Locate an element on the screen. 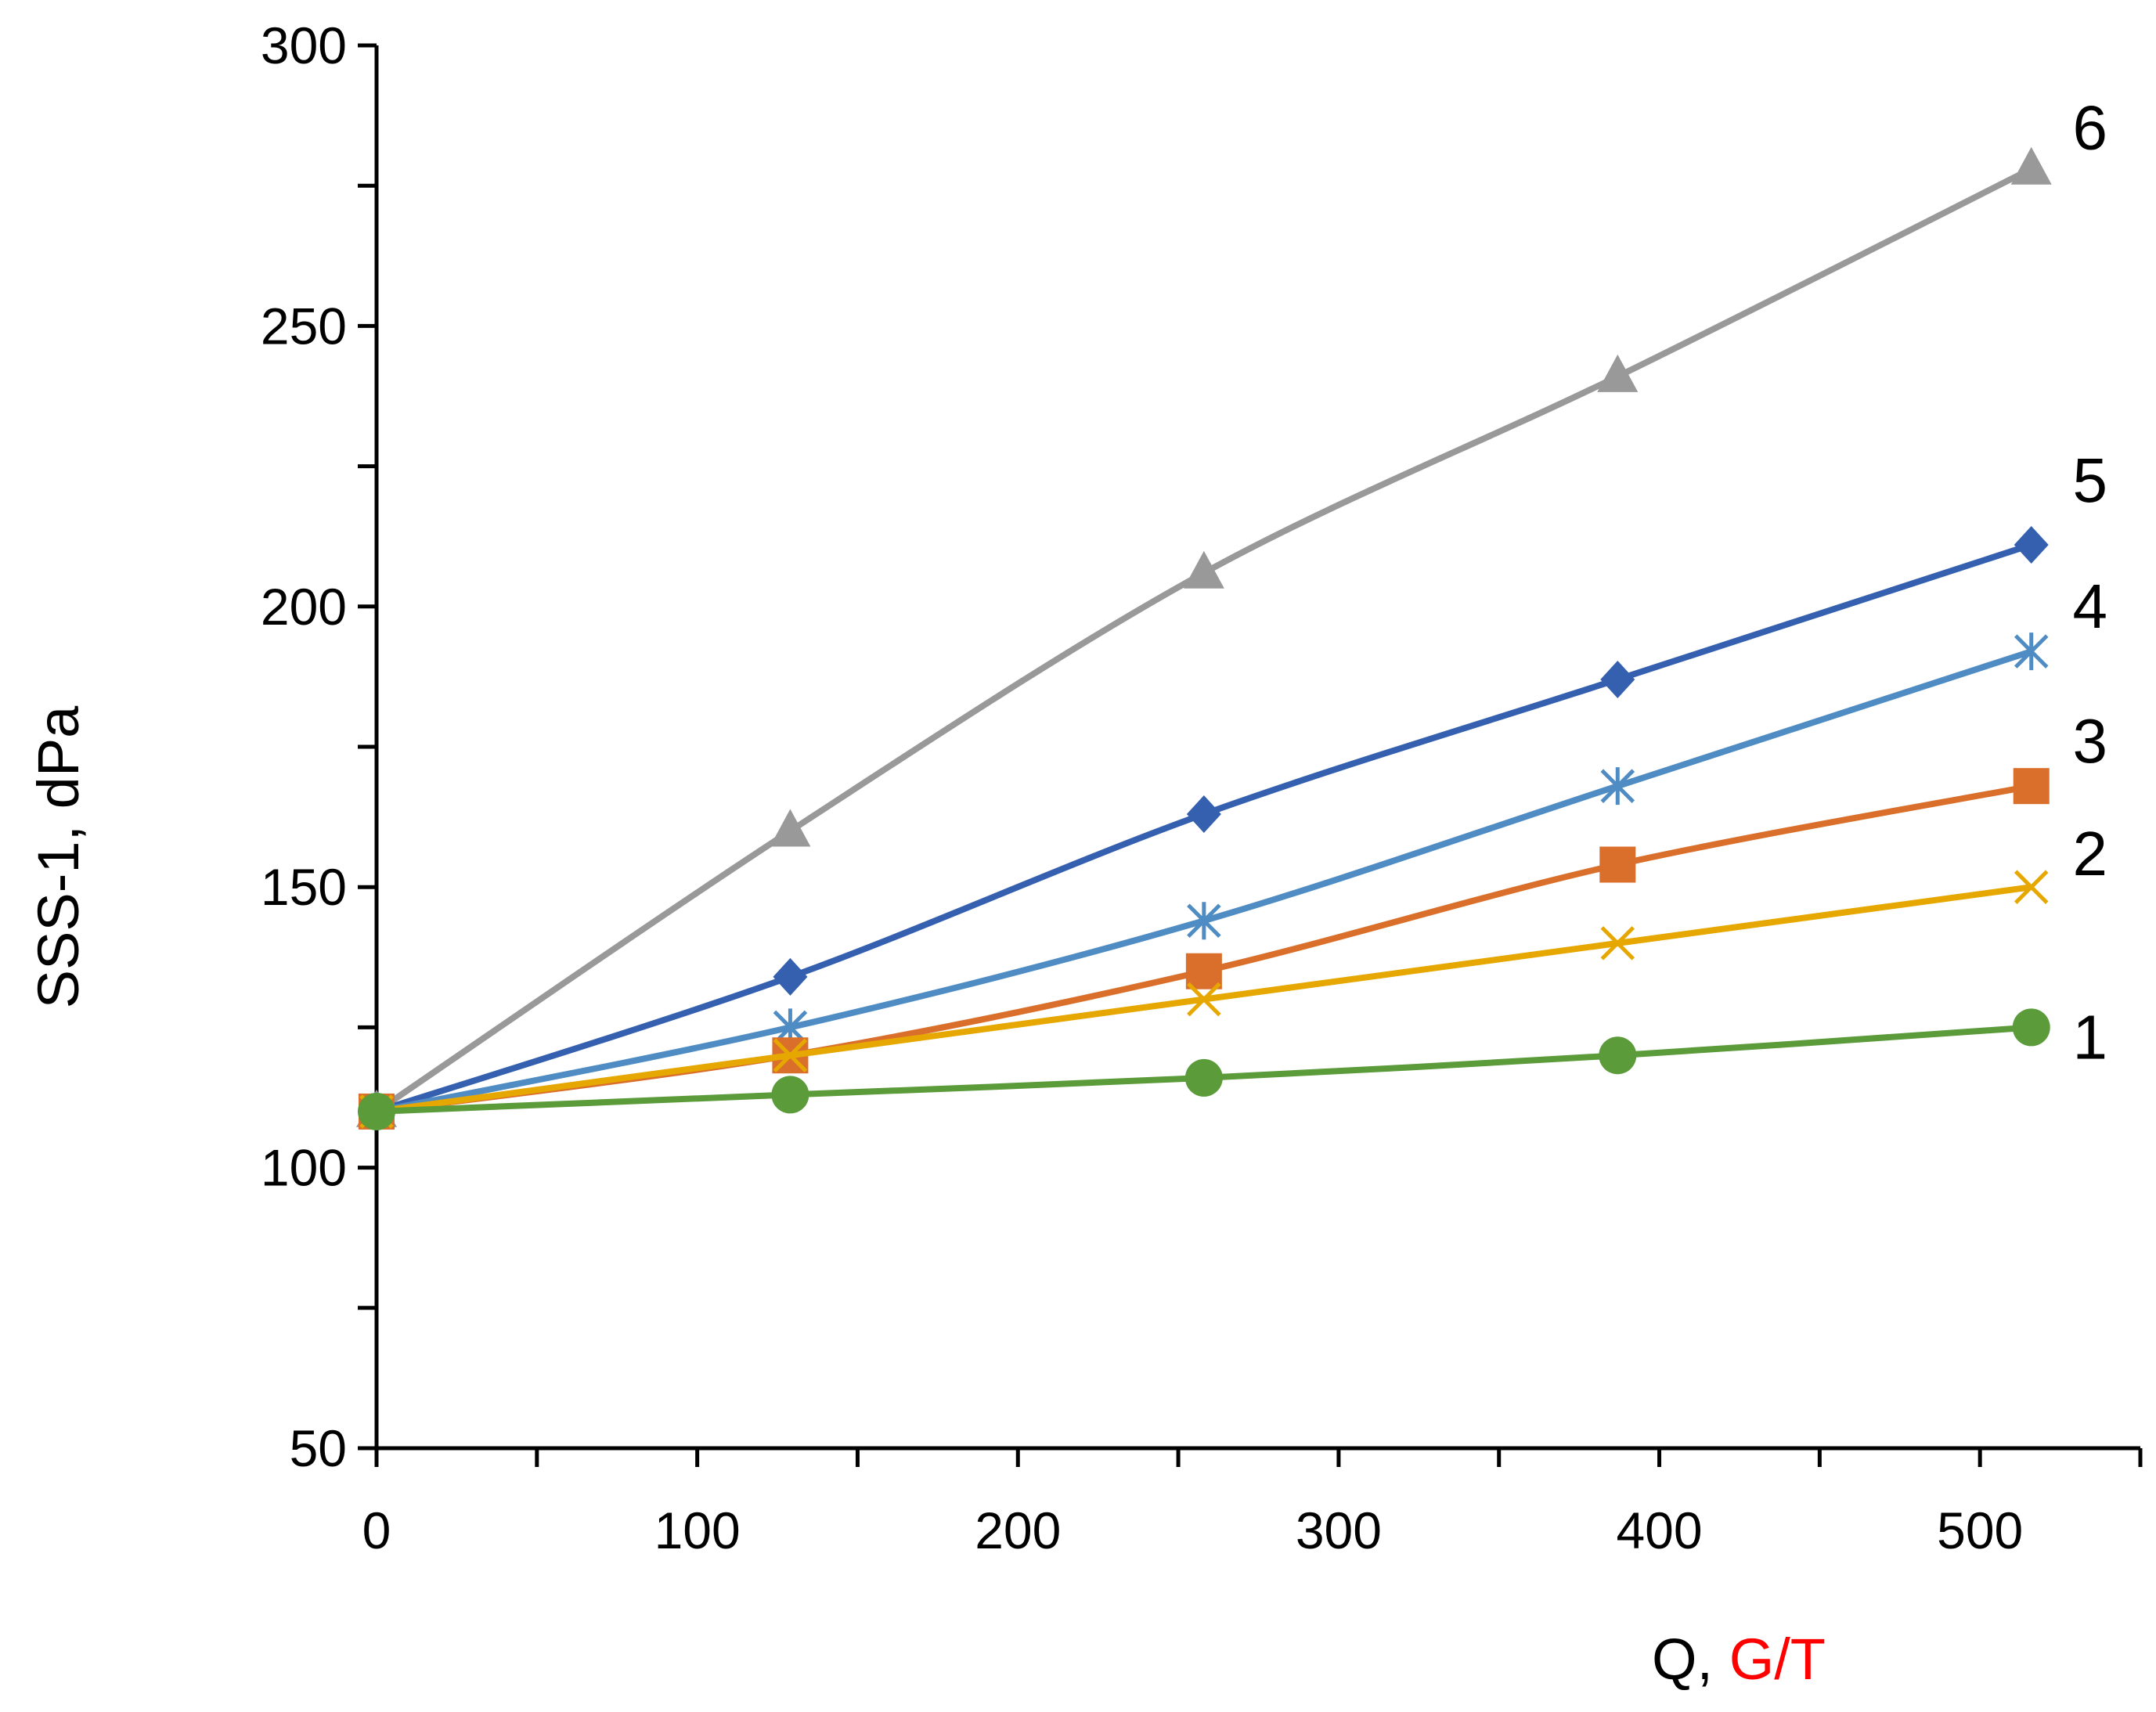  y-tick-label: 100 is located at coordinates (304, 1168).